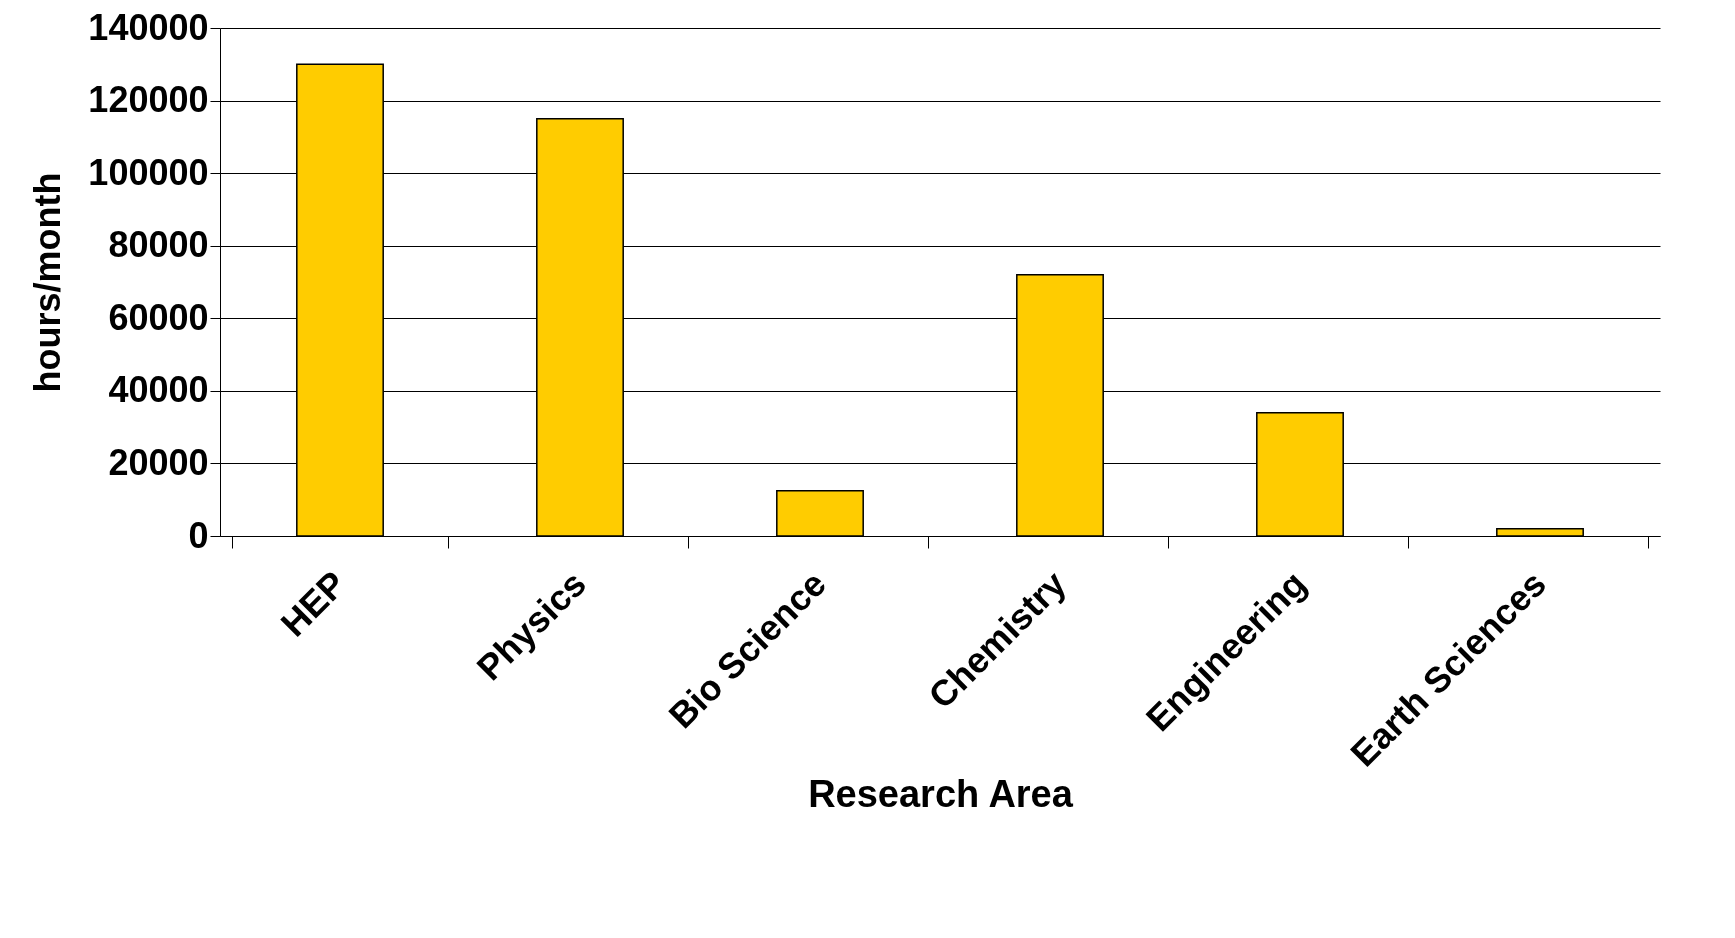 This screenshot has height=938, width=1735. I want to click on y-tick-label: 80000, so click(158, 245).